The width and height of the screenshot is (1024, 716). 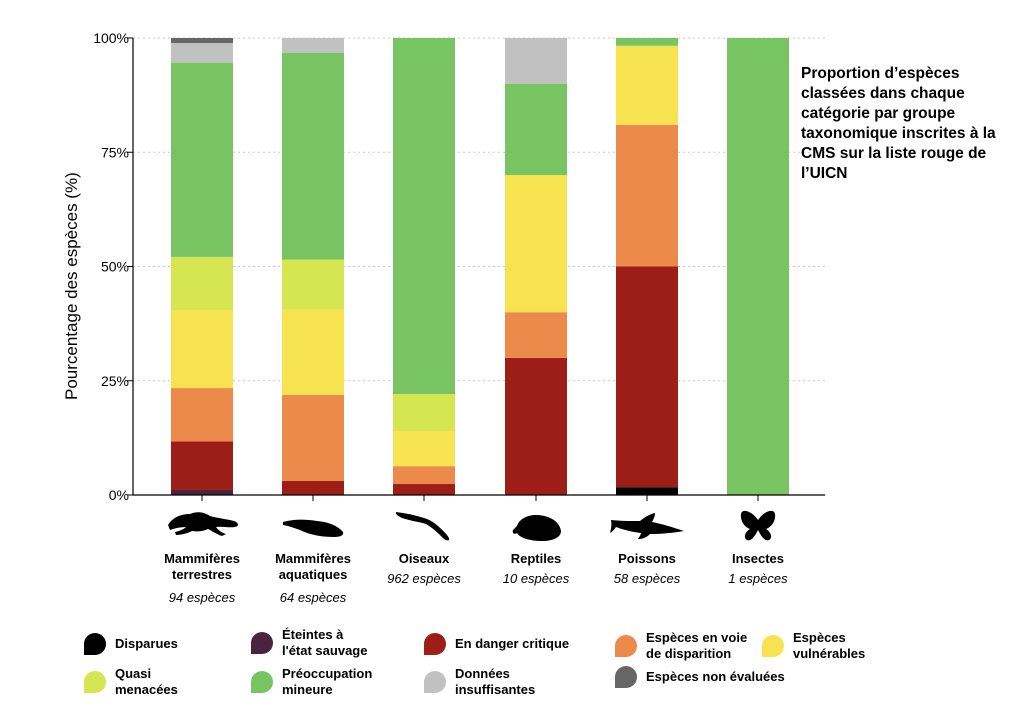 I want to click on legend-item: Données insuffisantes, so click(x=479, y=682).